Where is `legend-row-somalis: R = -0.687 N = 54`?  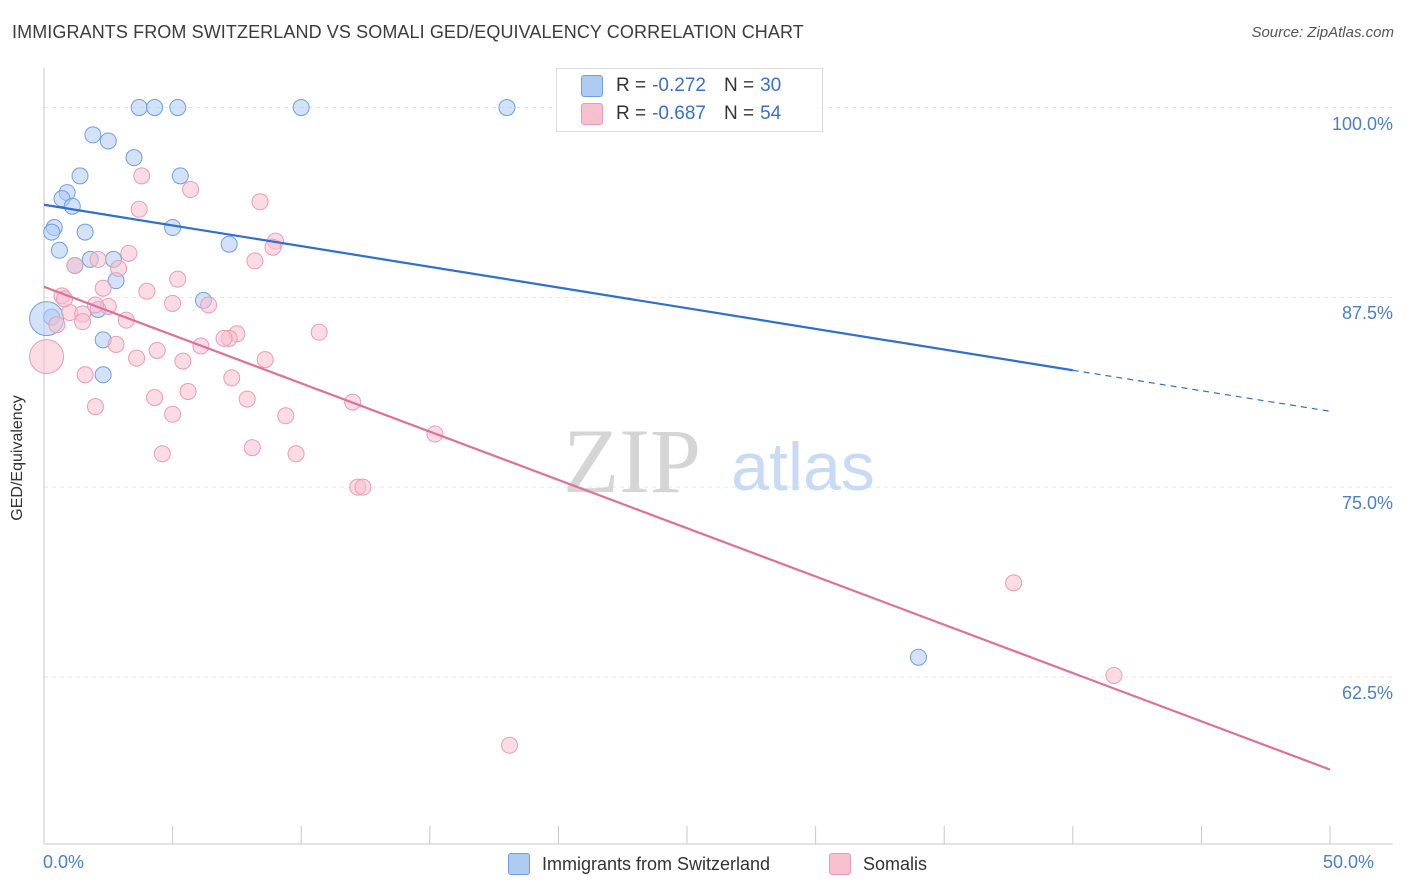
legend-row-somalis: R = -0.687 N = 54 is located at coordinates (681, 114).